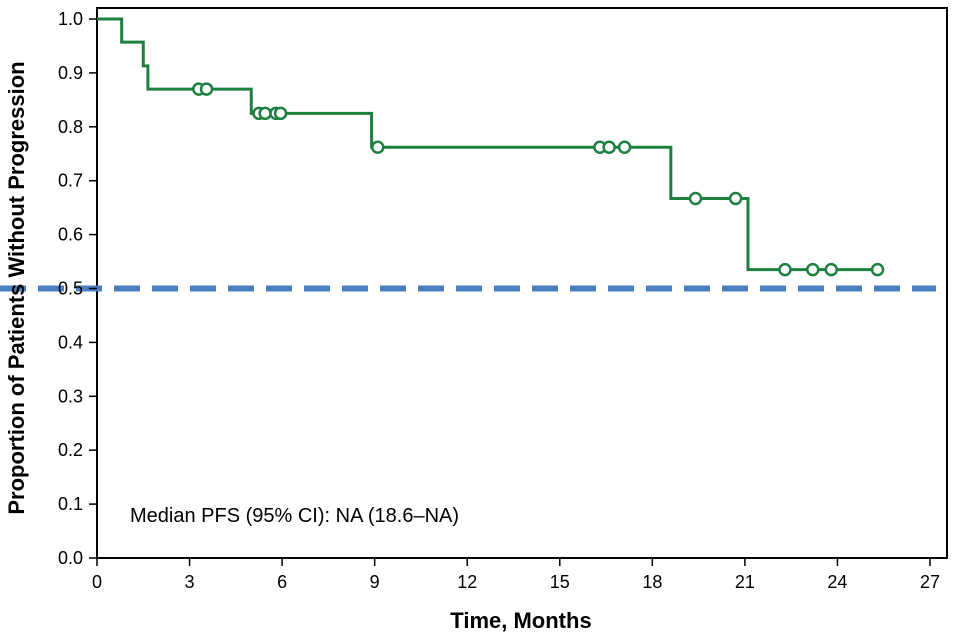  What do you see at coordinates (70, 450) in the screenshot?
I see `y-tick-label: 0.2` at bounding box center [70, 450].